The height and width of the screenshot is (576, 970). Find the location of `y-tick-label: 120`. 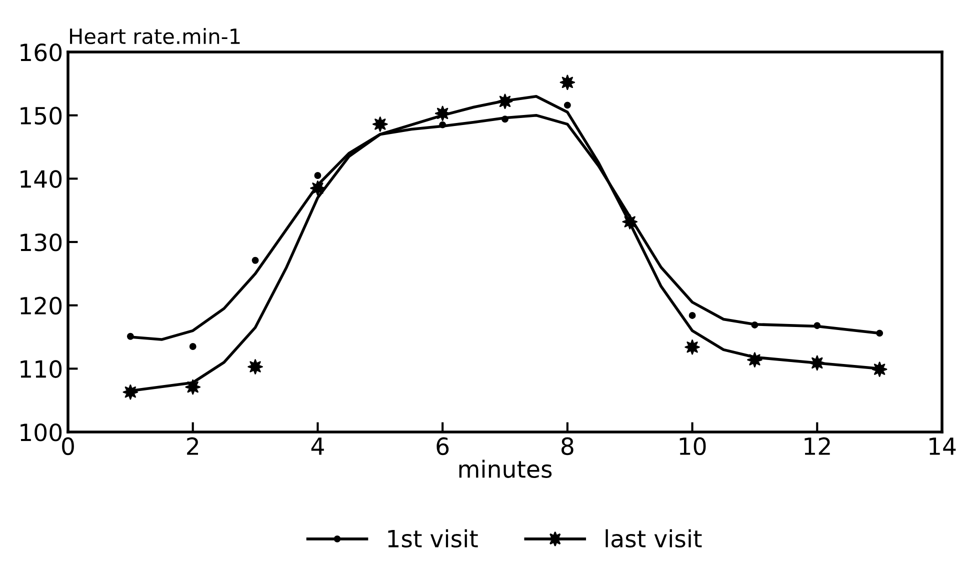

y-tick-label: 120 is located at coordinates (41, 305).